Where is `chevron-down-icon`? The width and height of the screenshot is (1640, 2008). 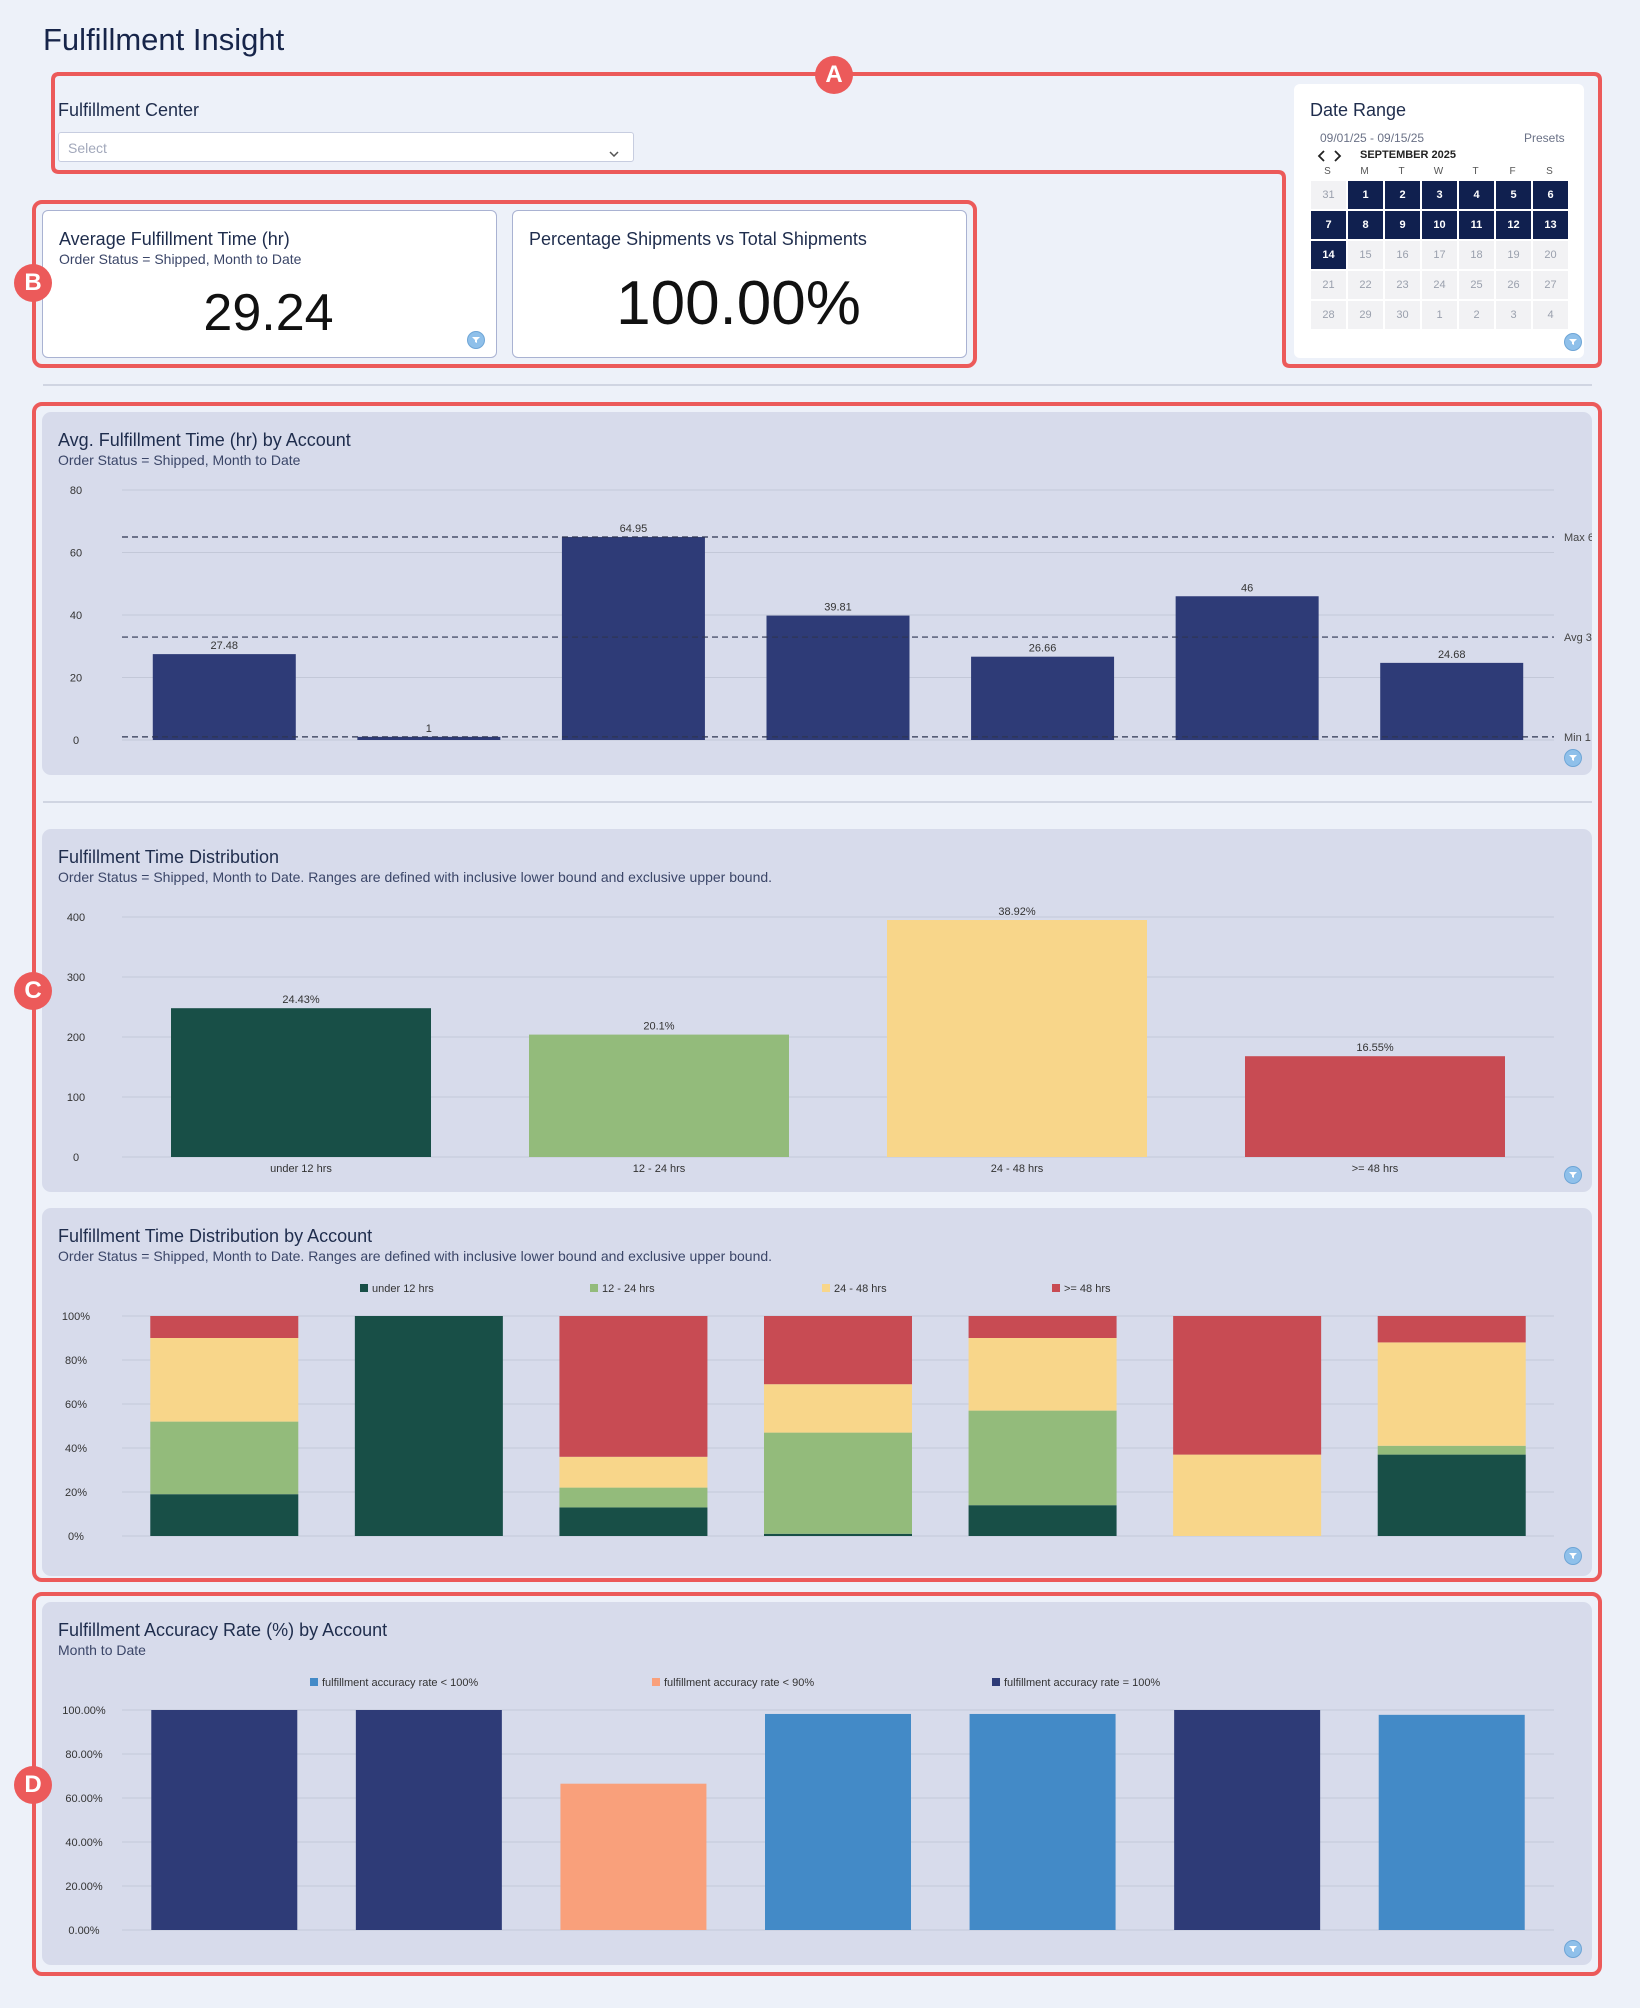
chevron-down-icon is located at coordinates (614, 153).